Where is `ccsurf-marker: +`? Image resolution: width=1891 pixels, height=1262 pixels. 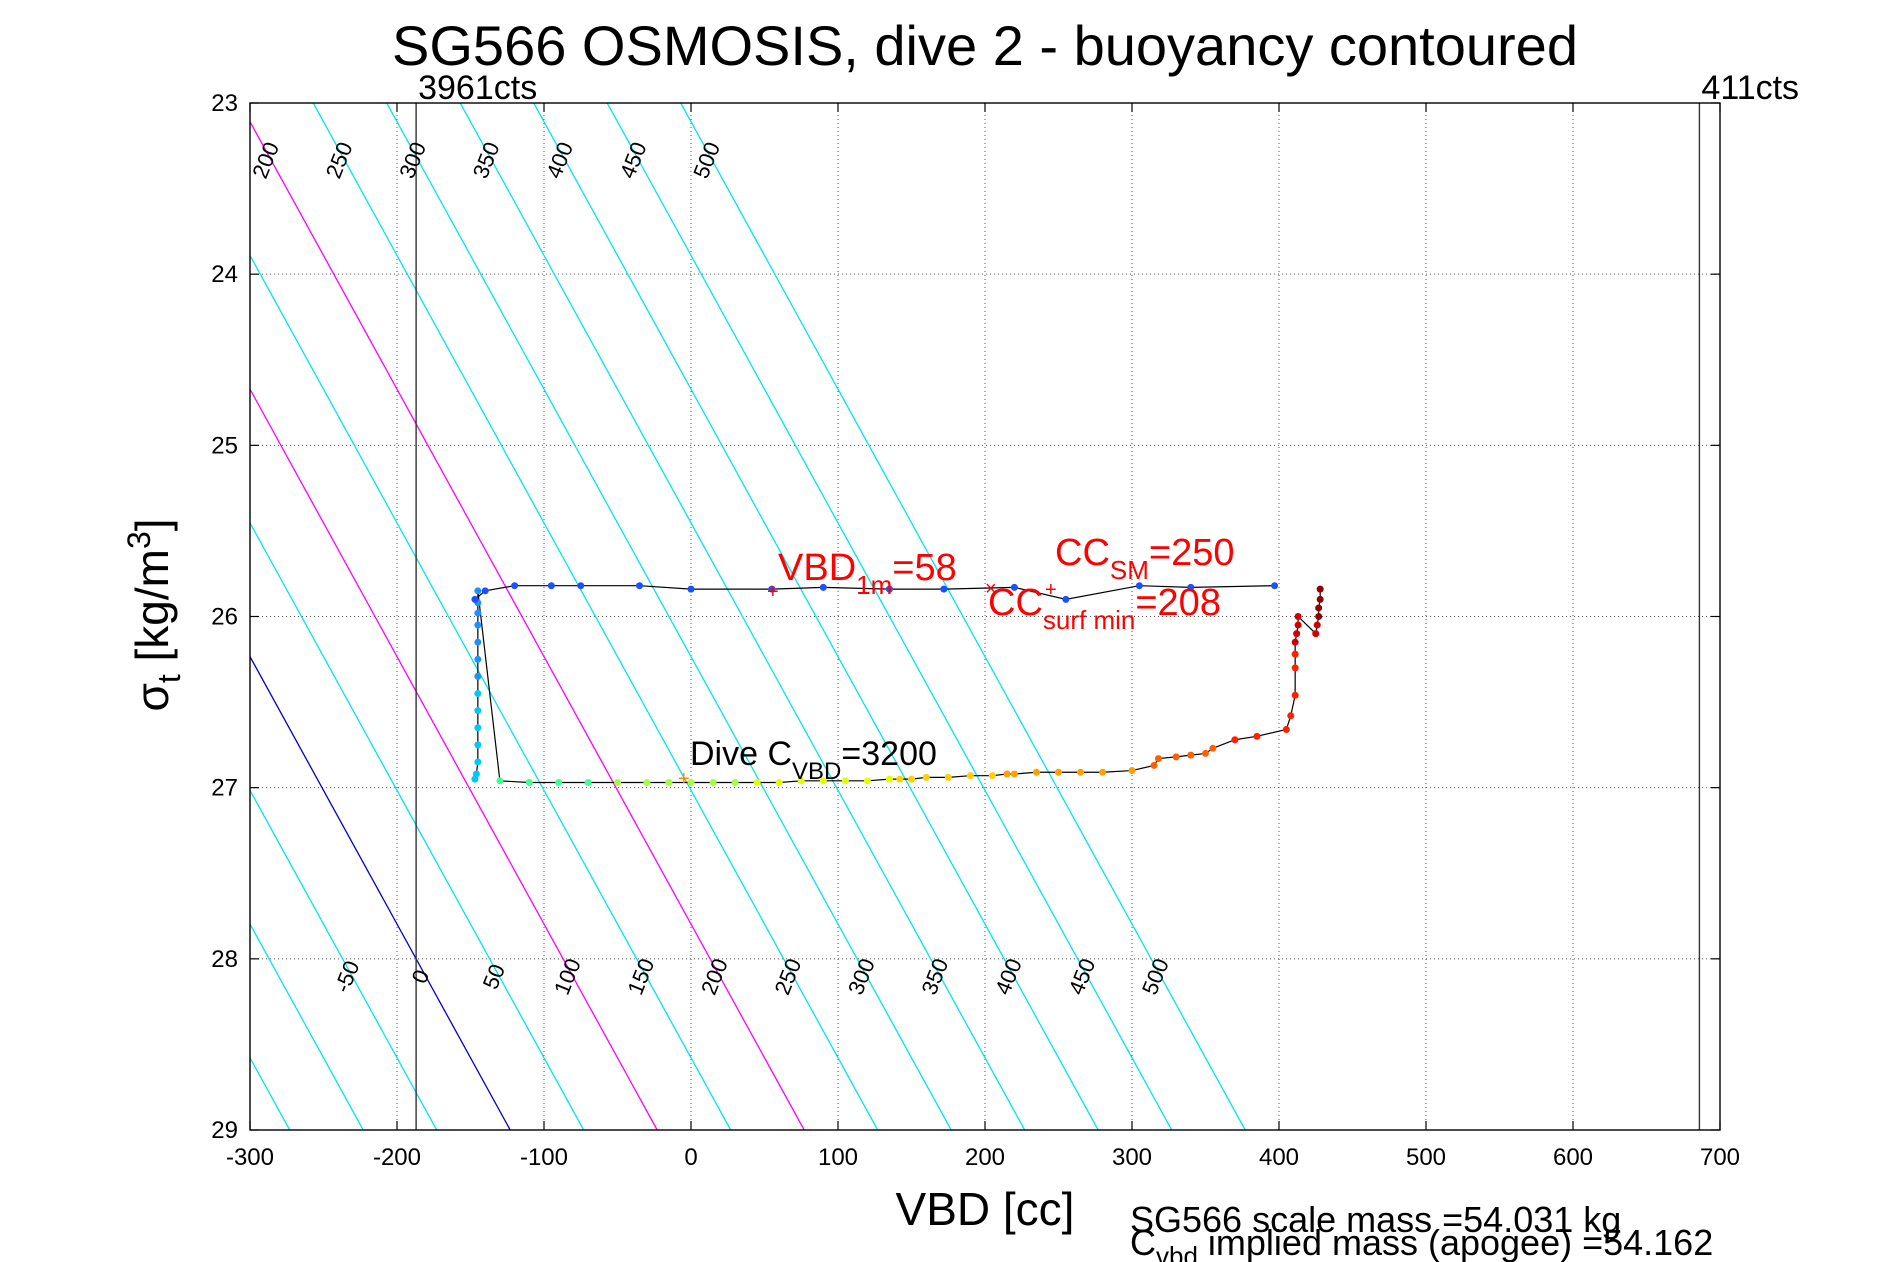
ccsurf-marker: + is located at coordinates (1051, 590).